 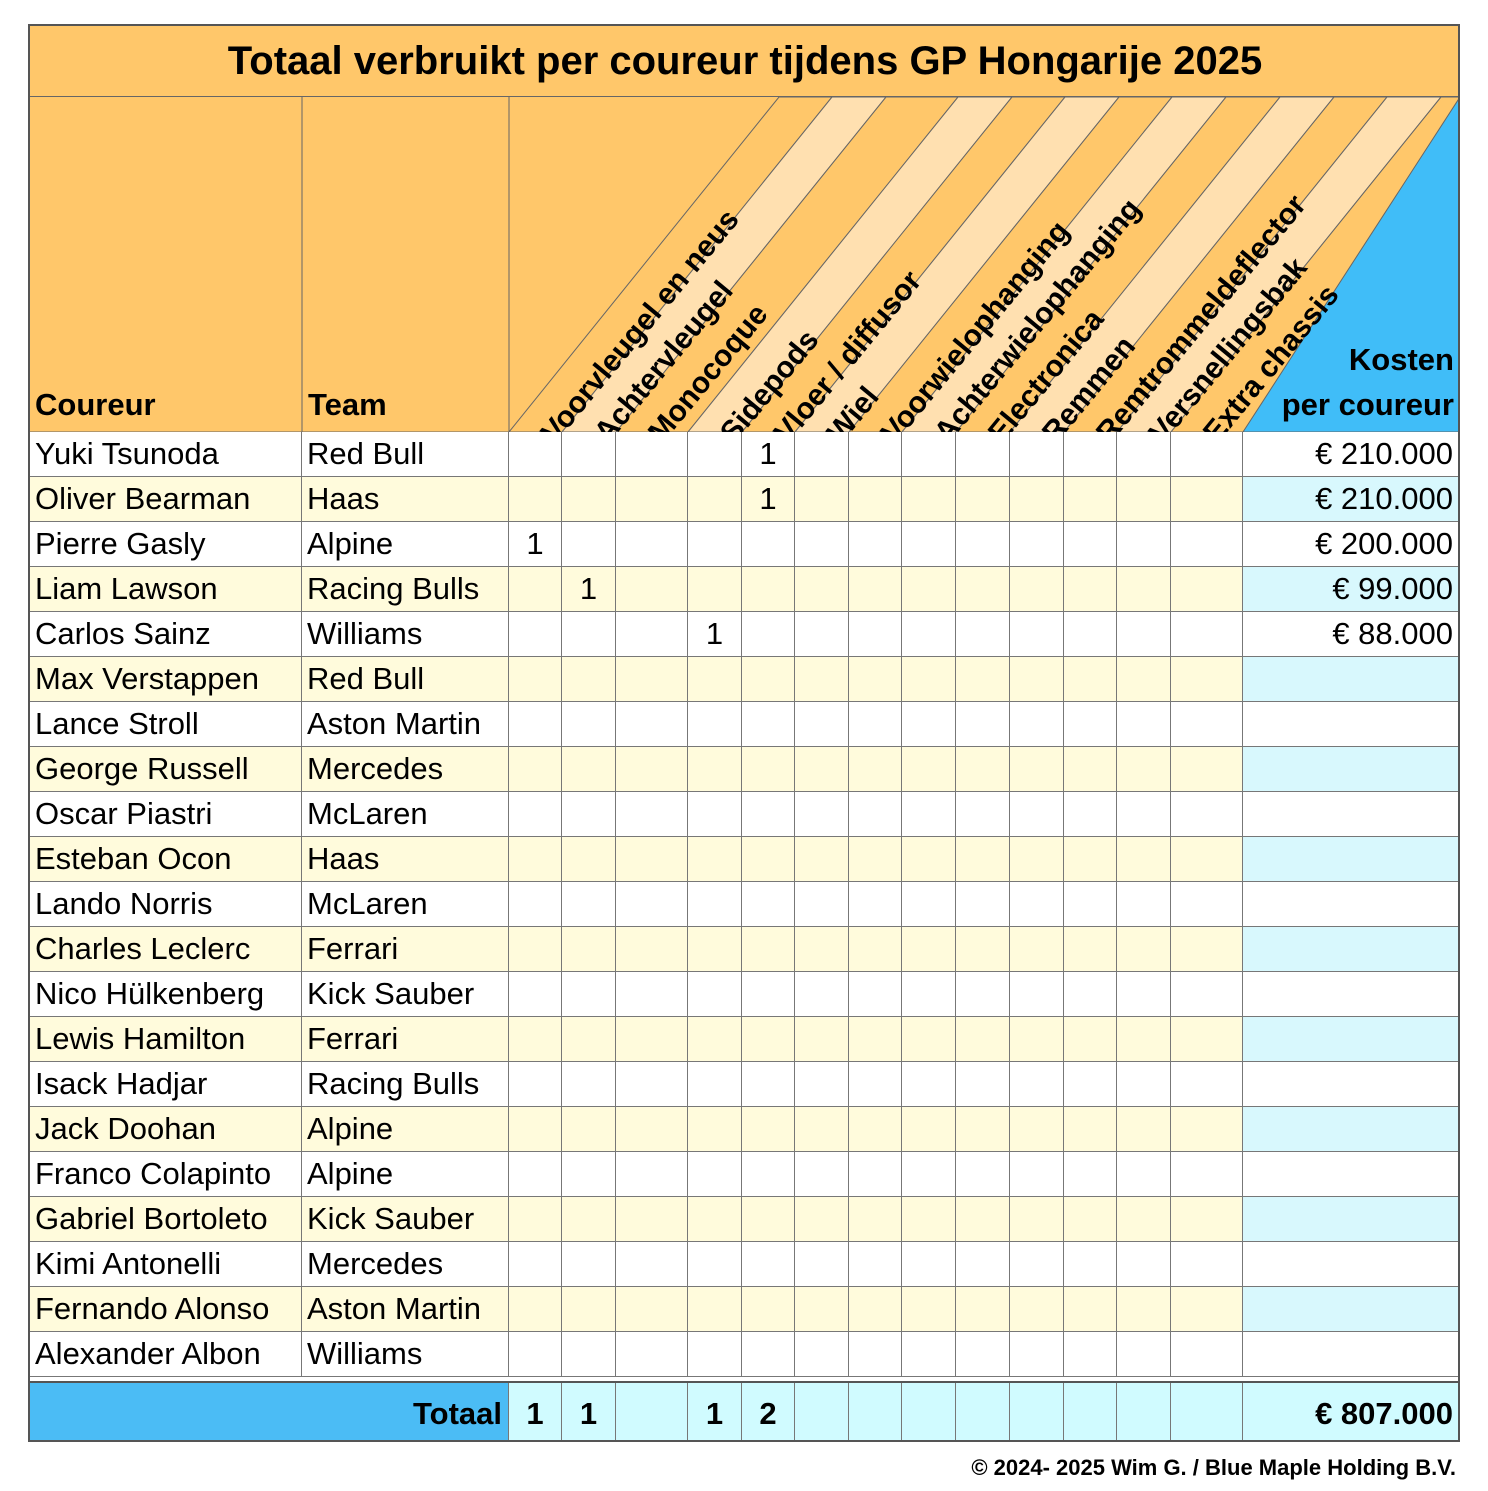 I want to click on total-count-cell: 2, so click(x=768, y=1411).